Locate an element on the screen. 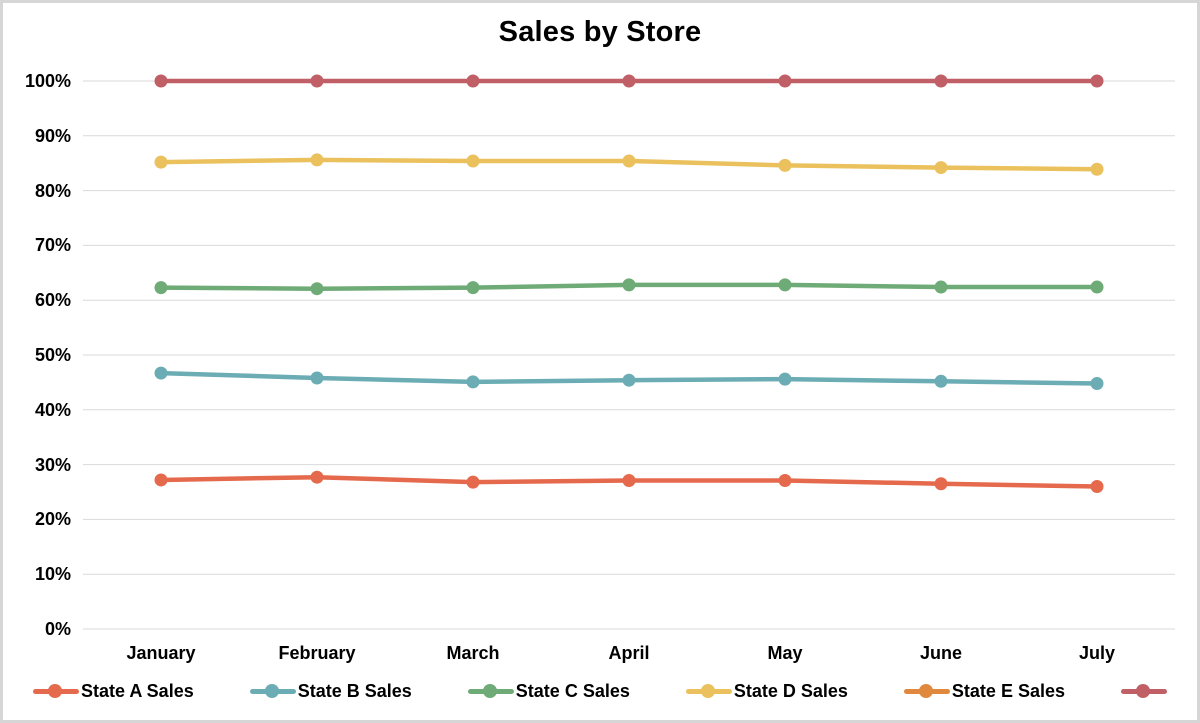  y-axis-tick-label: 90% is located at coordinates (52, 135).